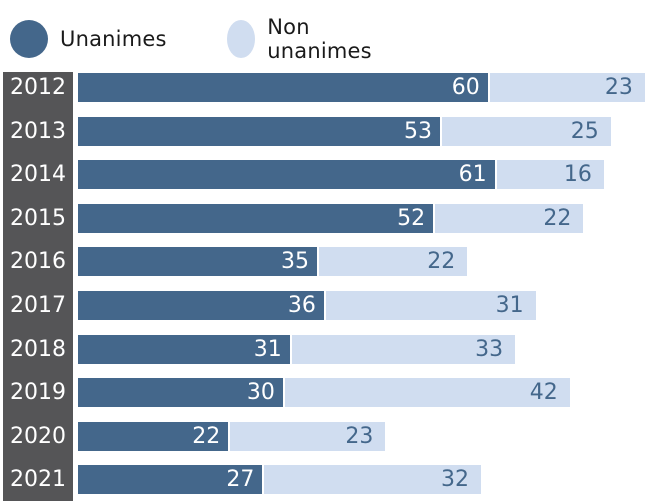  I want to click on bar-unanimes: 60, so click(283, 87).